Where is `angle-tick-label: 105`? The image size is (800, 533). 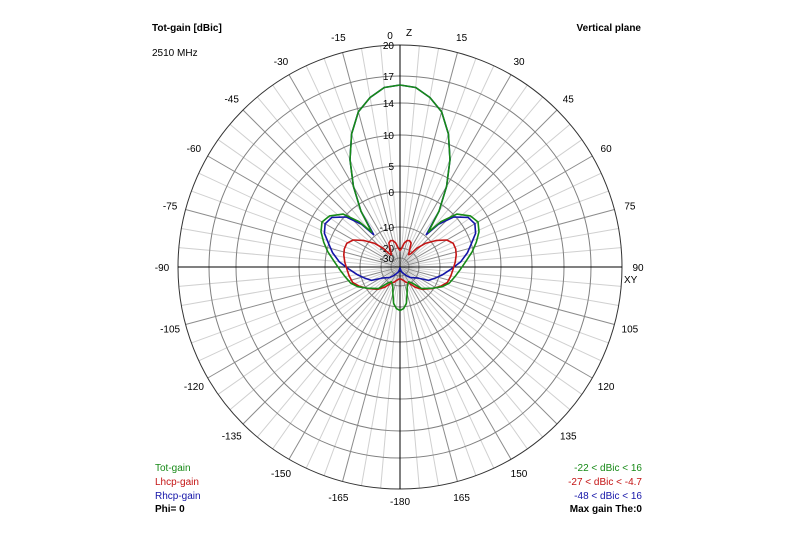 angle-tick-label: 105 is located at coordinates (630, 330).